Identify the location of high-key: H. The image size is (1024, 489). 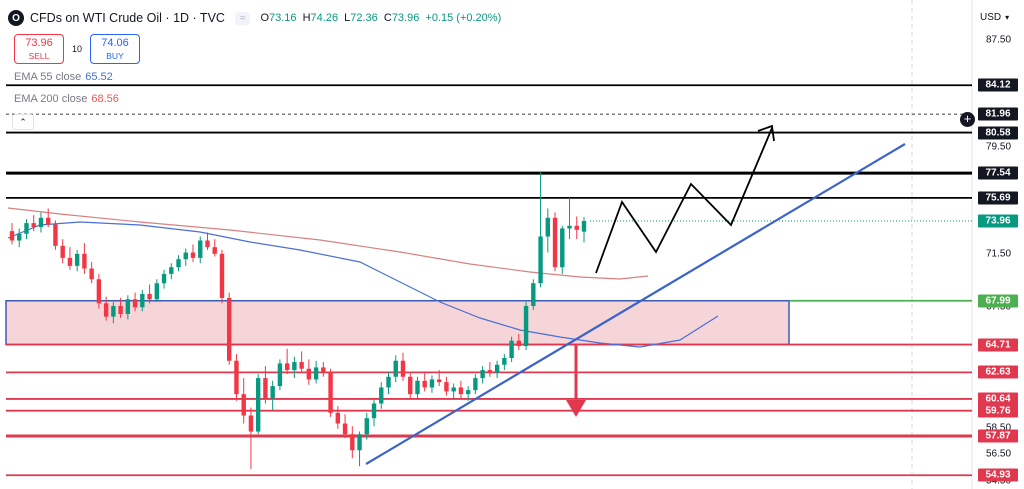
(306, 18).